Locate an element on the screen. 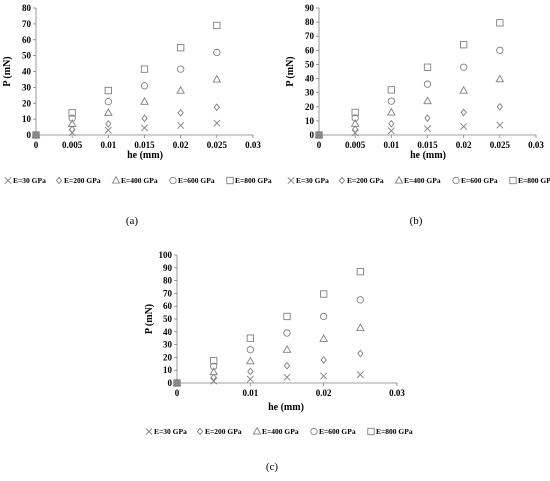 Image resolution: width=550 pixels, height=481 pixels. y-tick-label: 20 is located at coordinates (27, 103).